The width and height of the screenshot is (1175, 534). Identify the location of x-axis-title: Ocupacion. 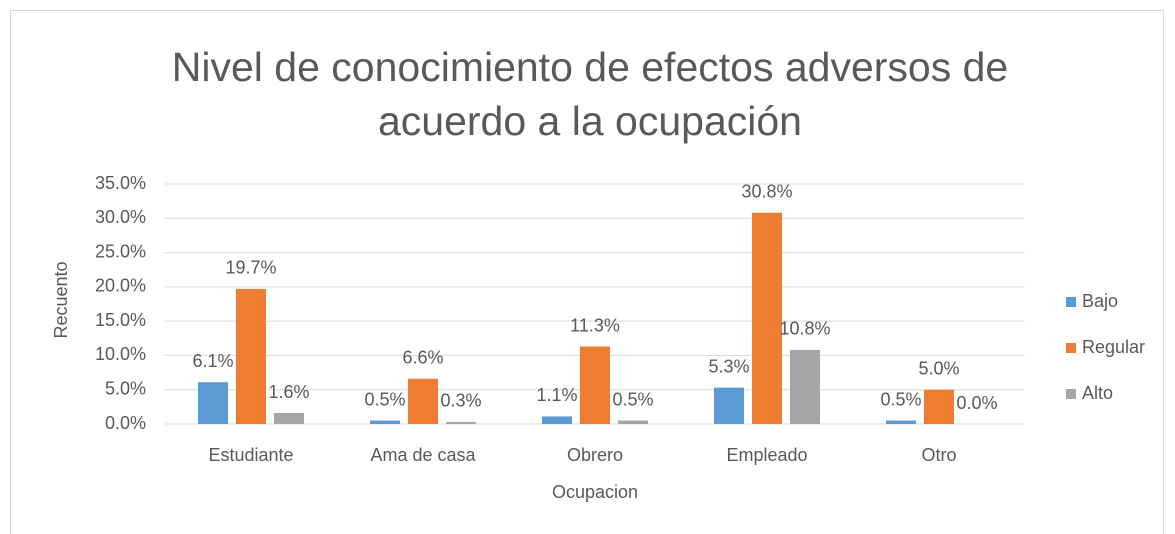
(595, 492).